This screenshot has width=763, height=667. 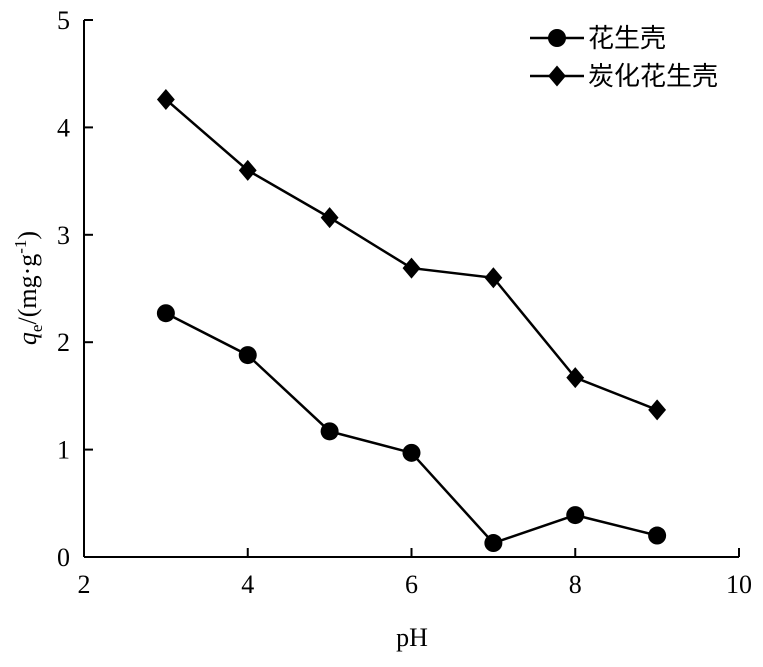 What do you see at coordinates (247, 584) in the screenshot?
I see `x-tick-label: 4` at bounding box center [247, 584].